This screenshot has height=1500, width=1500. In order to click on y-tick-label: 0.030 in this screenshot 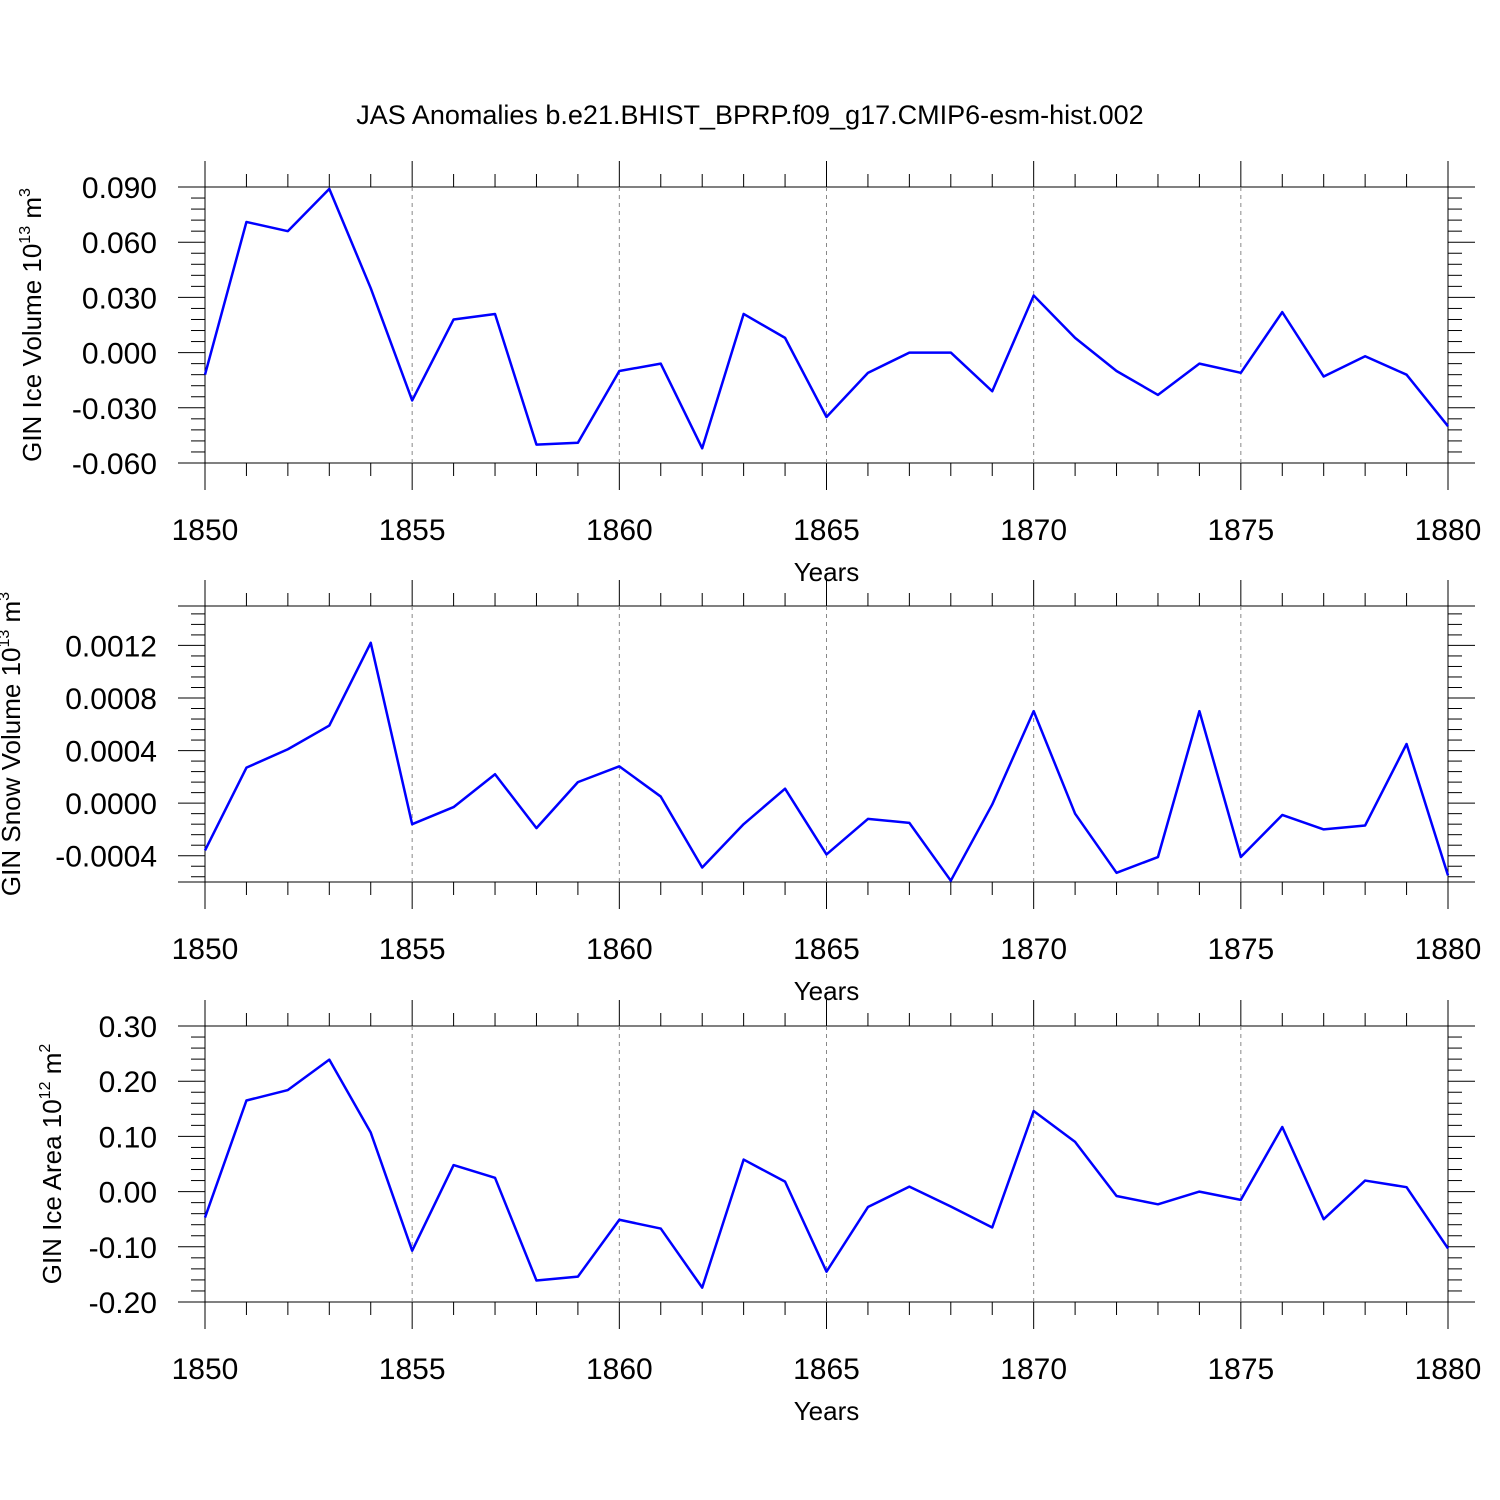, I will do `click(119, 298)`.